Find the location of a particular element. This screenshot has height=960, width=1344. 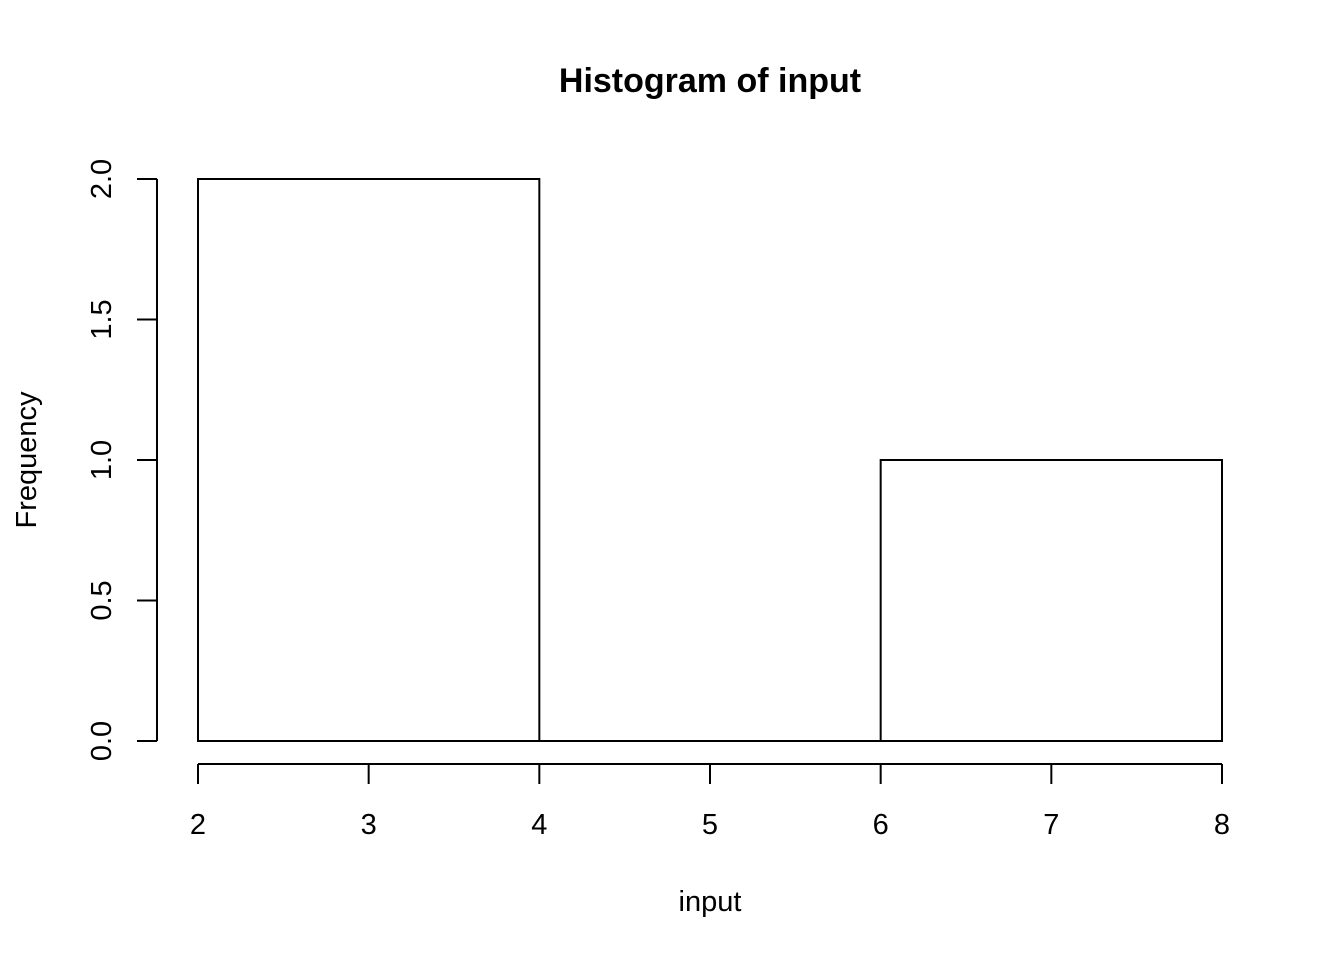

x-tick-label-5: 5 is located at coordinates (710, 825).